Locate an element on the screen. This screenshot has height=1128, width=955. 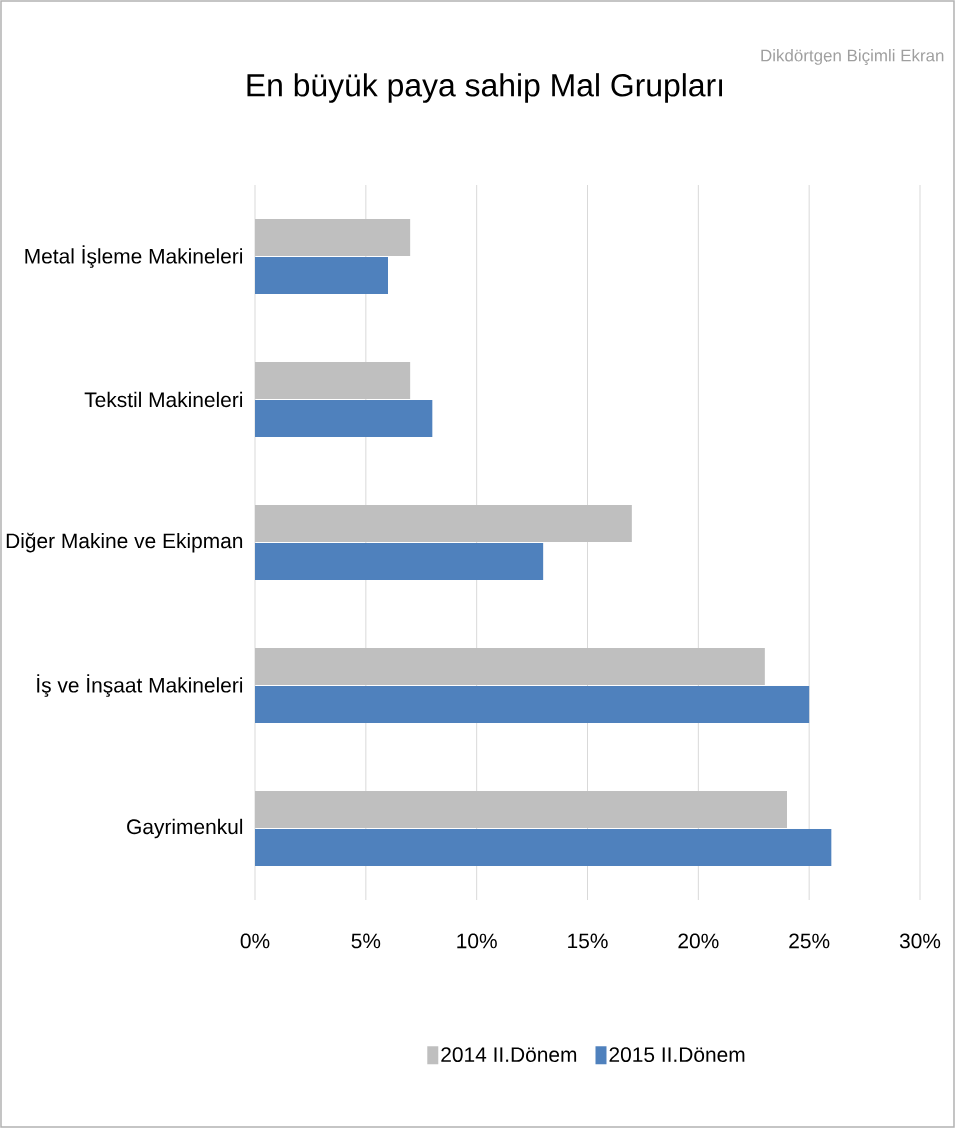
legend-label: 2014 II.Dönem is located at coordinates (509, 1055).